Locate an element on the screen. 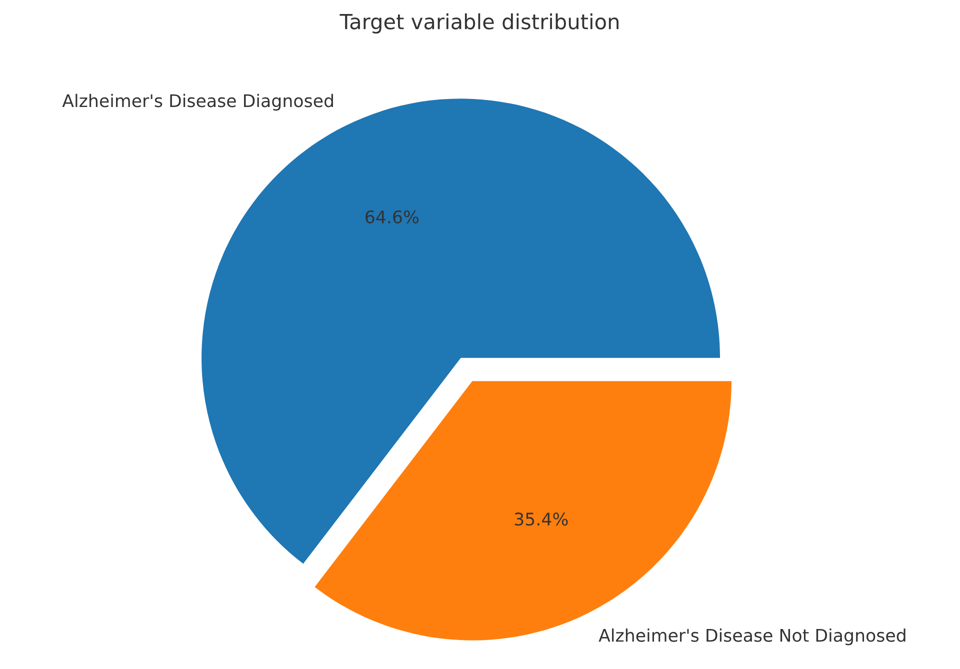  chart-title: Target variable distribution is located at coordinates (479, 23).